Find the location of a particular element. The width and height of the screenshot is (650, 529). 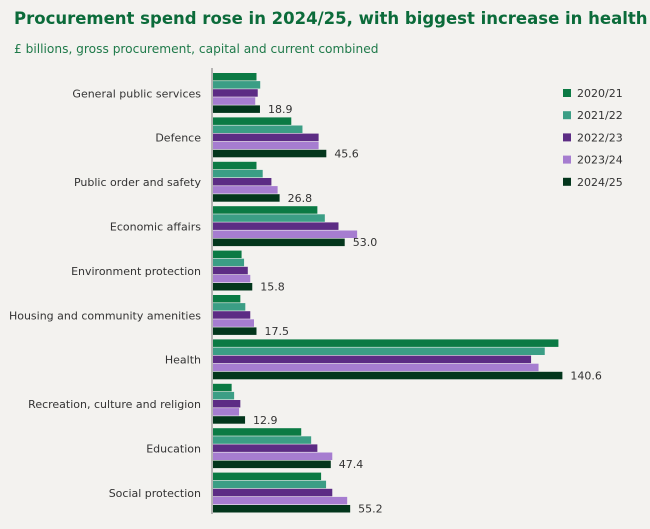

data-label: 55.2 is located at coordinates (370, 509).